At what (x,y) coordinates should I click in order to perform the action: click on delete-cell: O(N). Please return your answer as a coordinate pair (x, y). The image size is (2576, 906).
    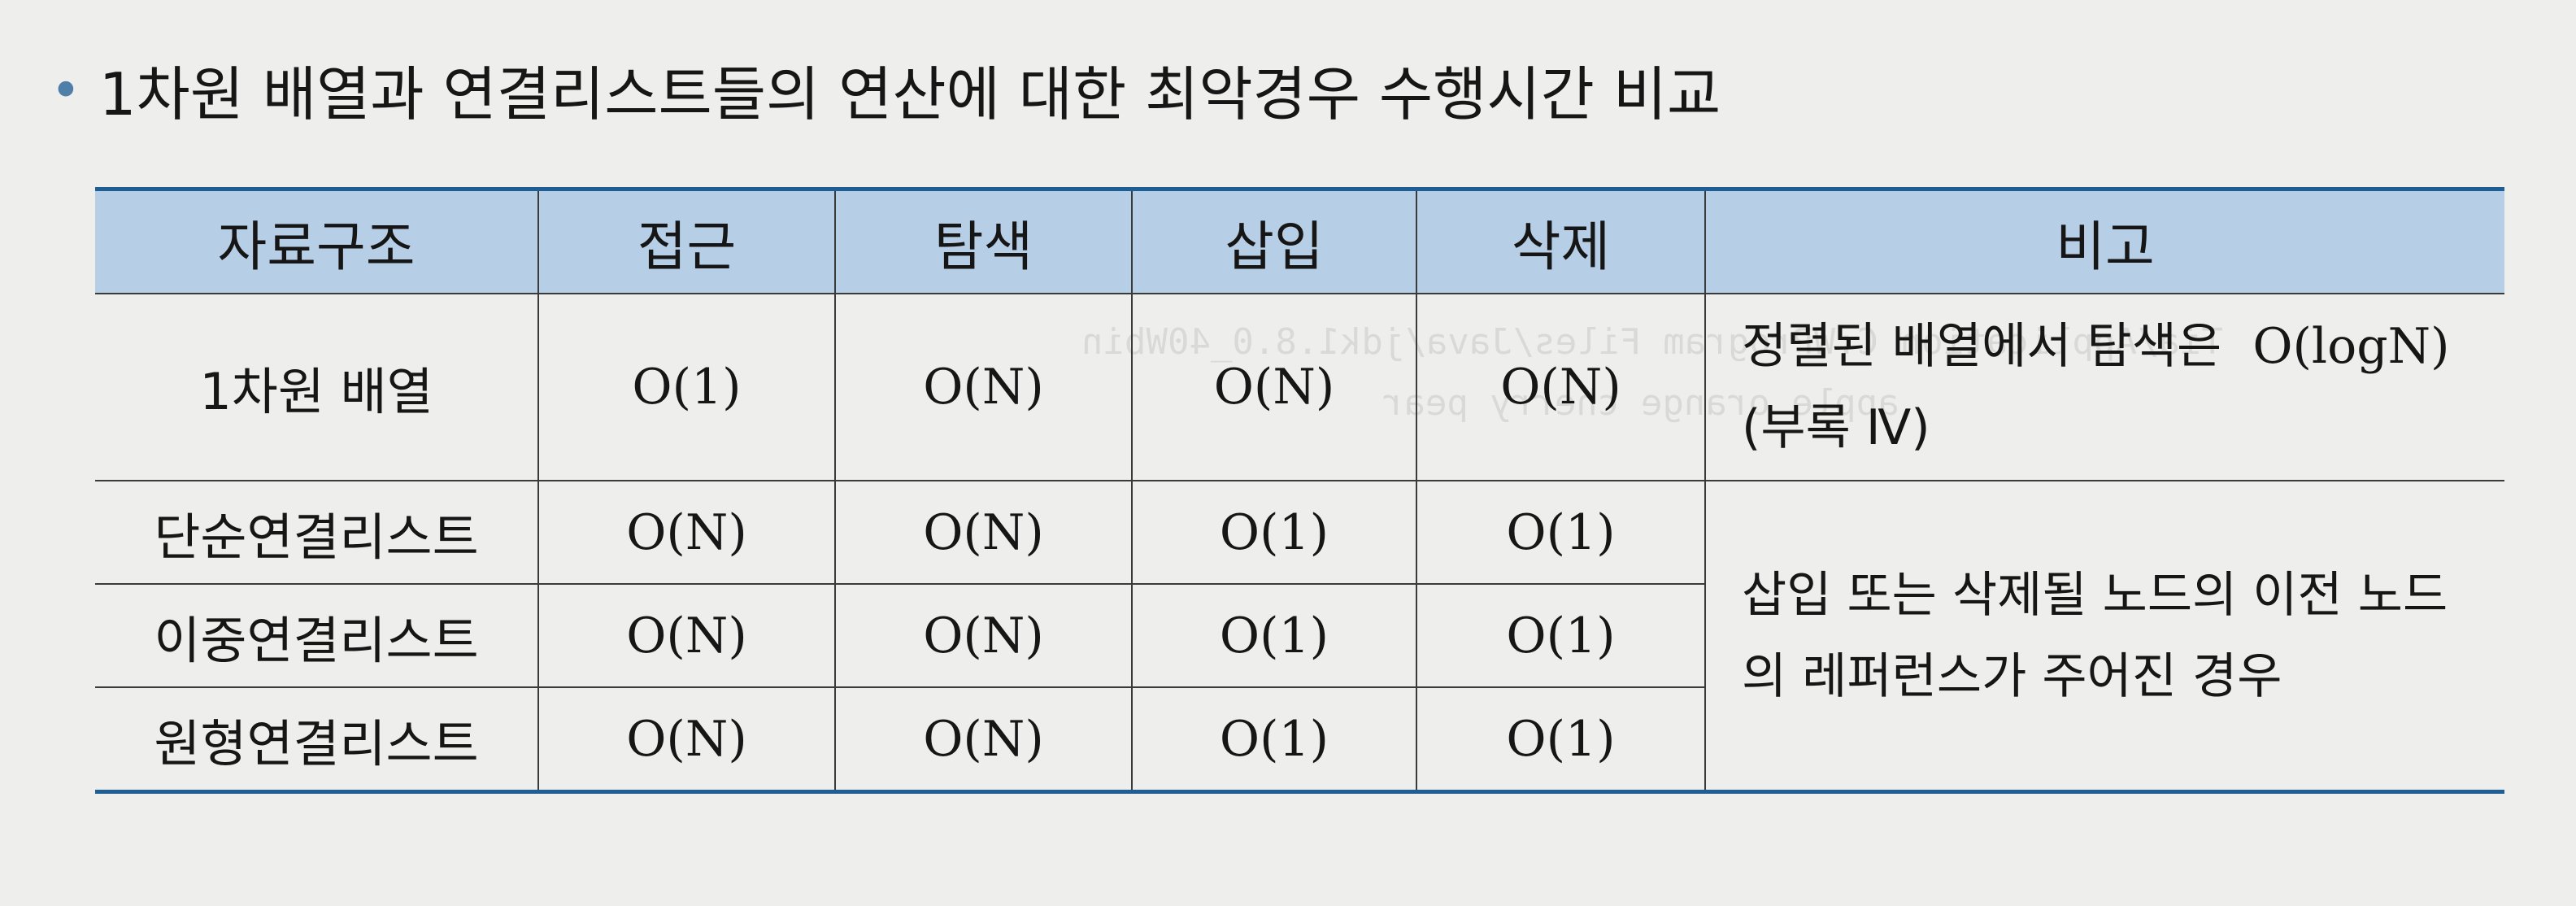
    Looking at the image, I should click on (1561, 387).